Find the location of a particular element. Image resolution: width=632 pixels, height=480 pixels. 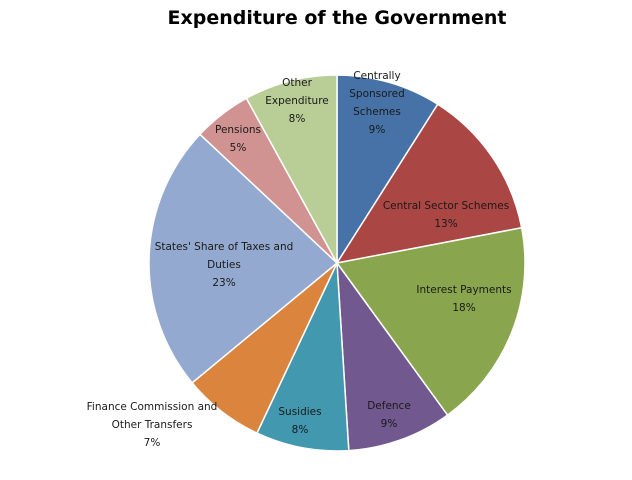

slice-label-states-share-of-taxes-and-duties: States' Share of Taxes and Duties 23% is located at coordinates (224, 265).